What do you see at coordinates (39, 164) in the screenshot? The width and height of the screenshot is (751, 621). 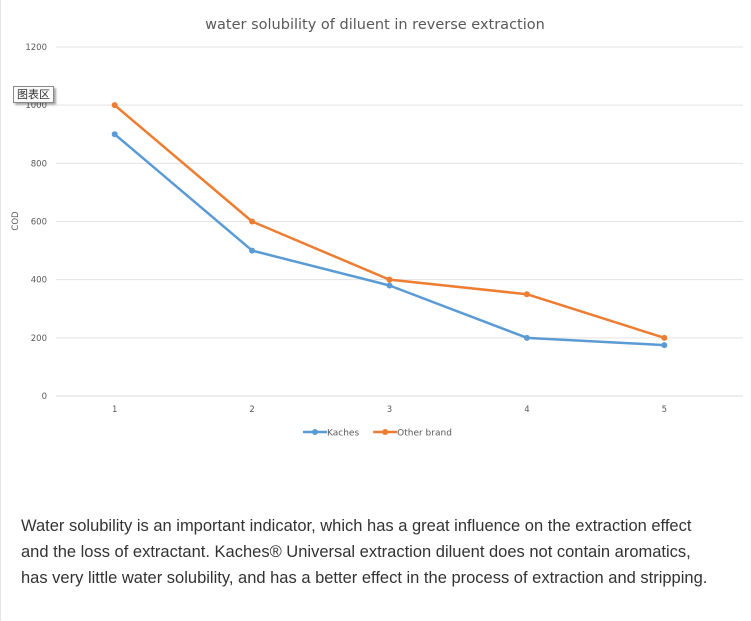 I see `y-tick-label: 800` at bounding box center [39, 164].